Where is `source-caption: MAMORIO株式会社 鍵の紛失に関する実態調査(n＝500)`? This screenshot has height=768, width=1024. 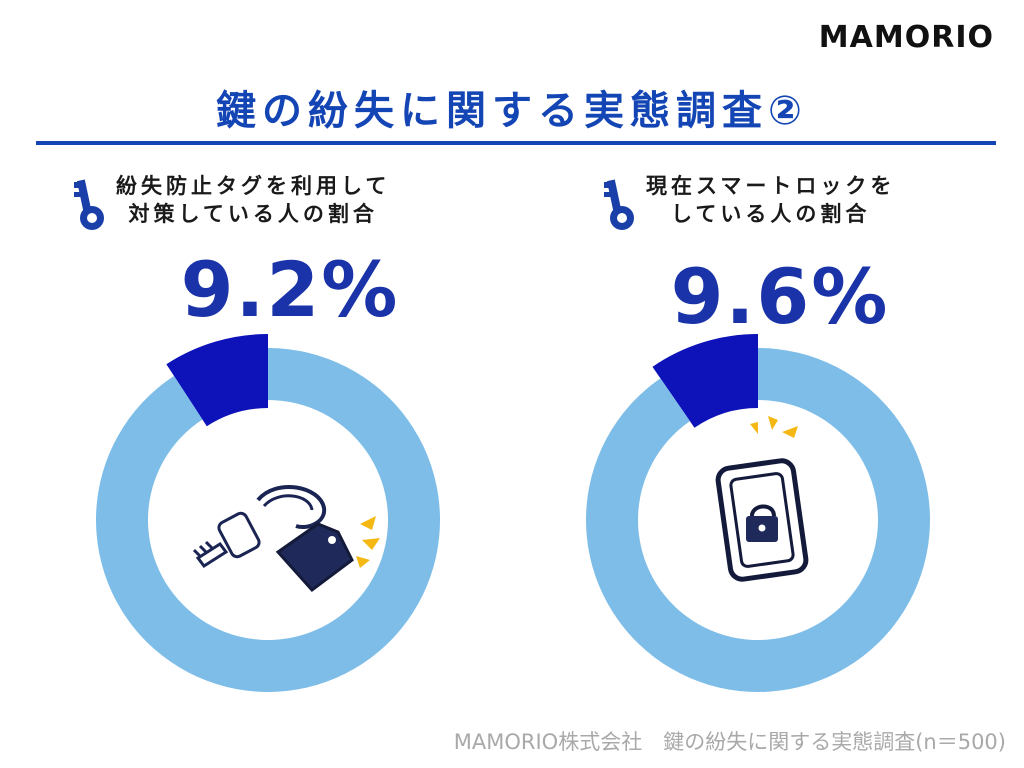 source-caption: MAMORIO株式会社 鍵の紛失に関する実態調査(n＝500) is located at coordinates (729, 742).